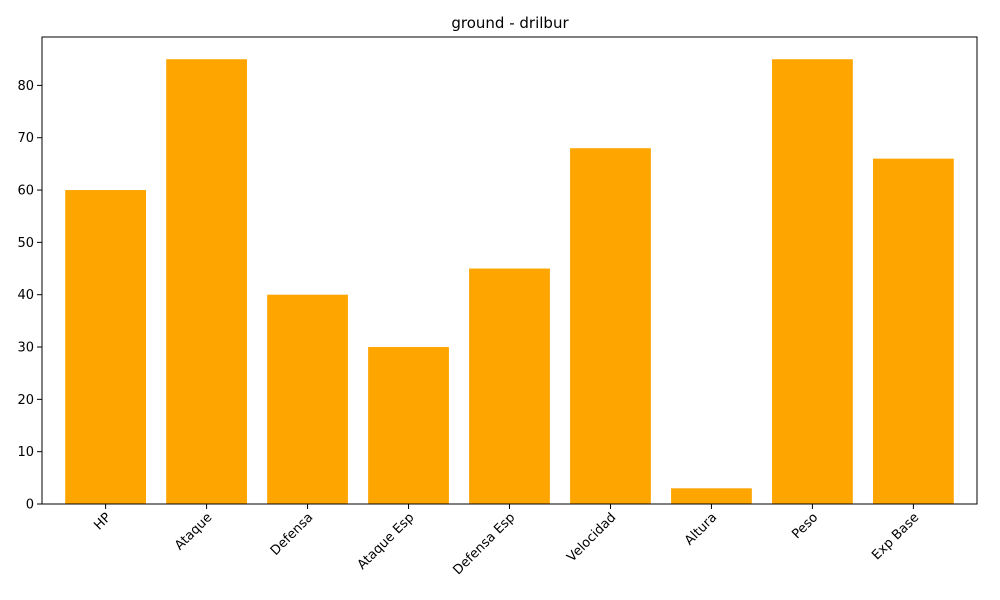  Describe the element at coordinates (408, 425) in the screenshot. I see `bar-ataque-esp` at that location.